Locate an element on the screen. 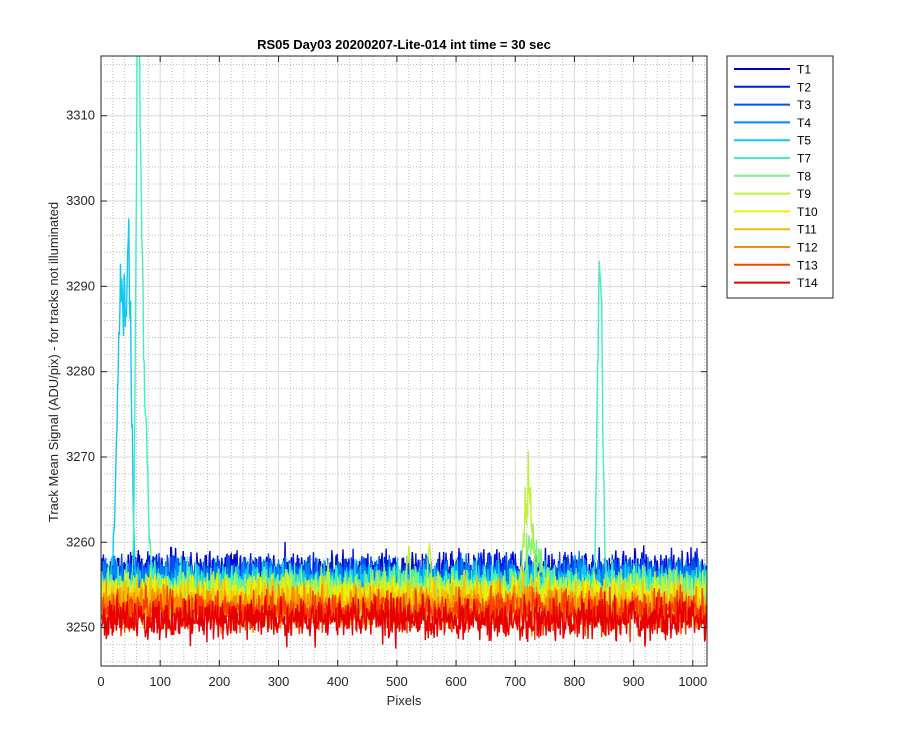  y-tick-label: 3260 is located at coordinates (80, 541).